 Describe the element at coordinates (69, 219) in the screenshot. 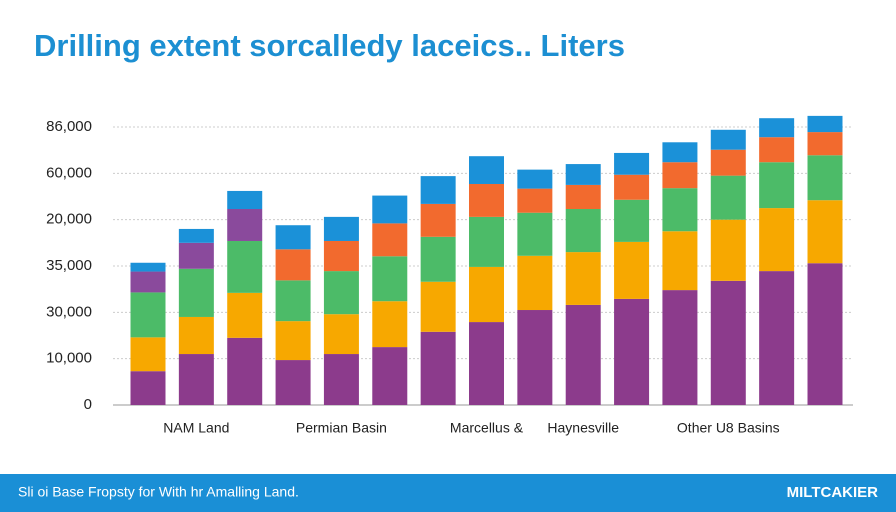

I see `y-tick-label: 20,000` at that location.